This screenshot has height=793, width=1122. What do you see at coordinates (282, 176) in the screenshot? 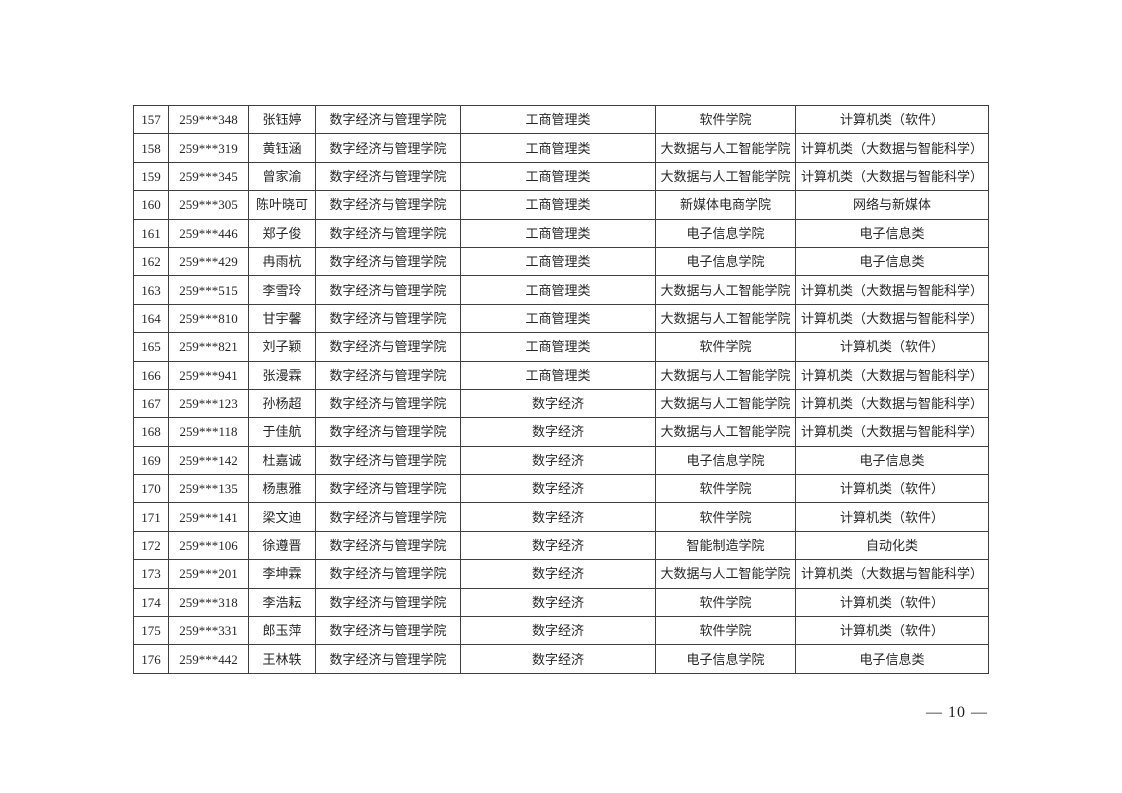
I see `student-name-cell: 曾家渝` at bounding box center [282, 176].